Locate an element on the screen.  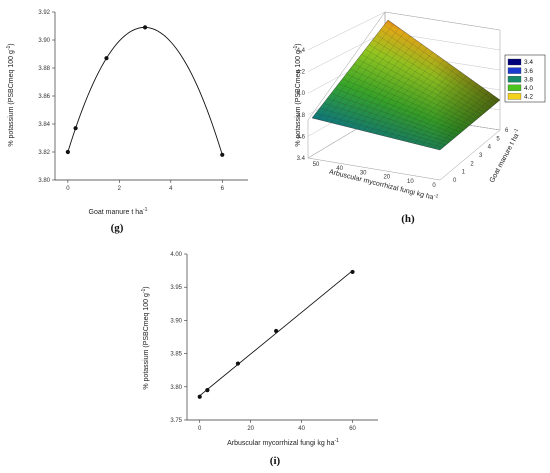
chart-h-y-tick-label: 3 is located at coordinates (481, 156).